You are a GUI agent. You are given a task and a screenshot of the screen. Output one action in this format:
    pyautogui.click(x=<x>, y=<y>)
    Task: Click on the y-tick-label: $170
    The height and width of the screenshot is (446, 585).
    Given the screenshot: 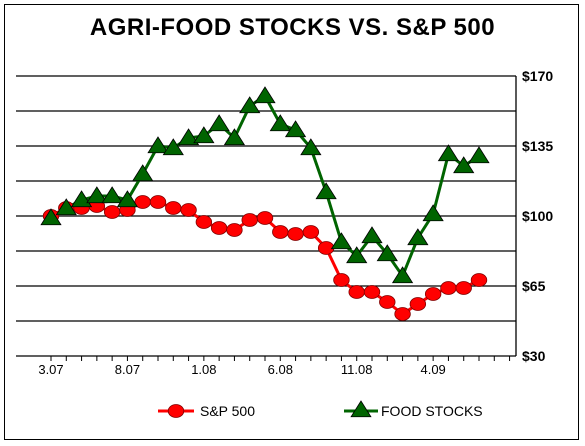 What is the action you would take?
    pyautogui.click(x=537, y=76)
    